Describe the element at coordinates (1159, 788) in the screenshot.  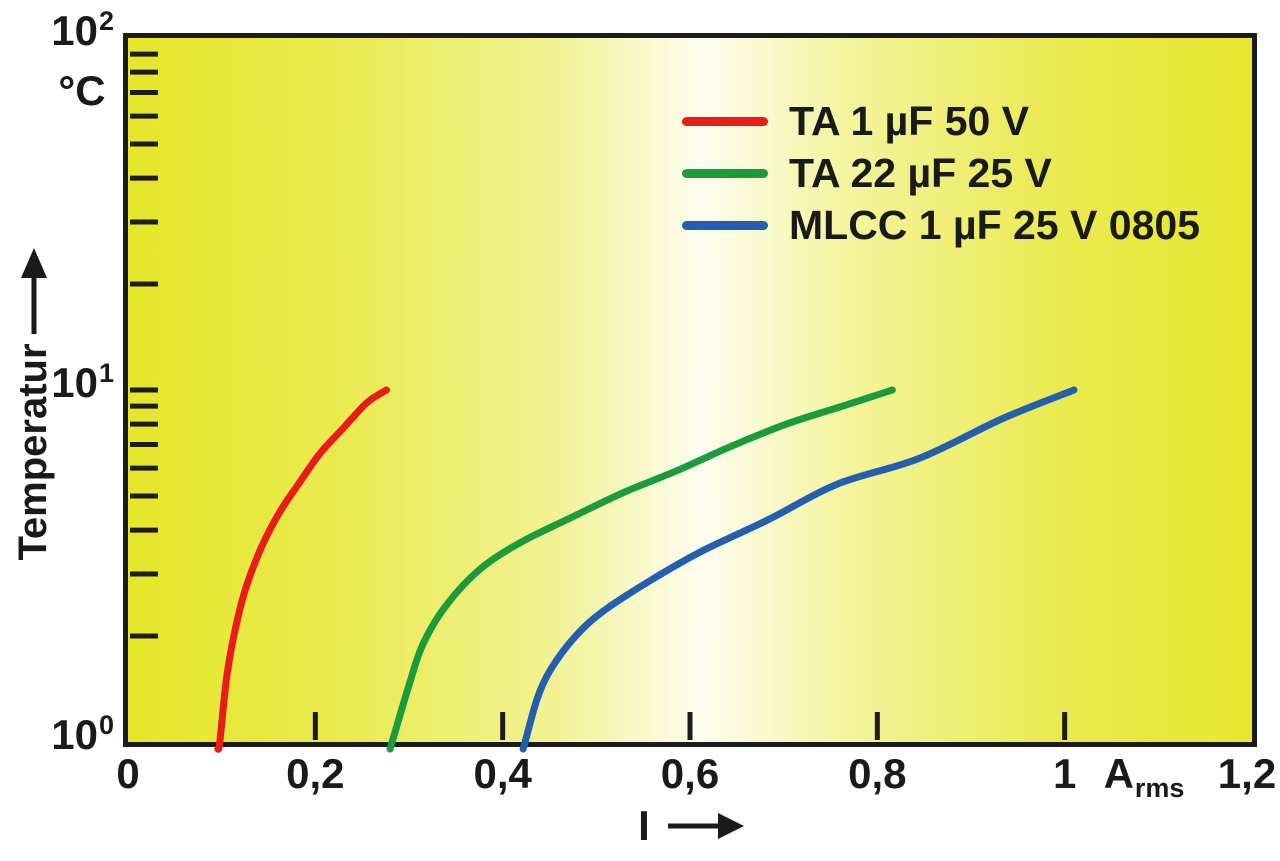
I see `x-axis-unit-subscript: rms` at that location.